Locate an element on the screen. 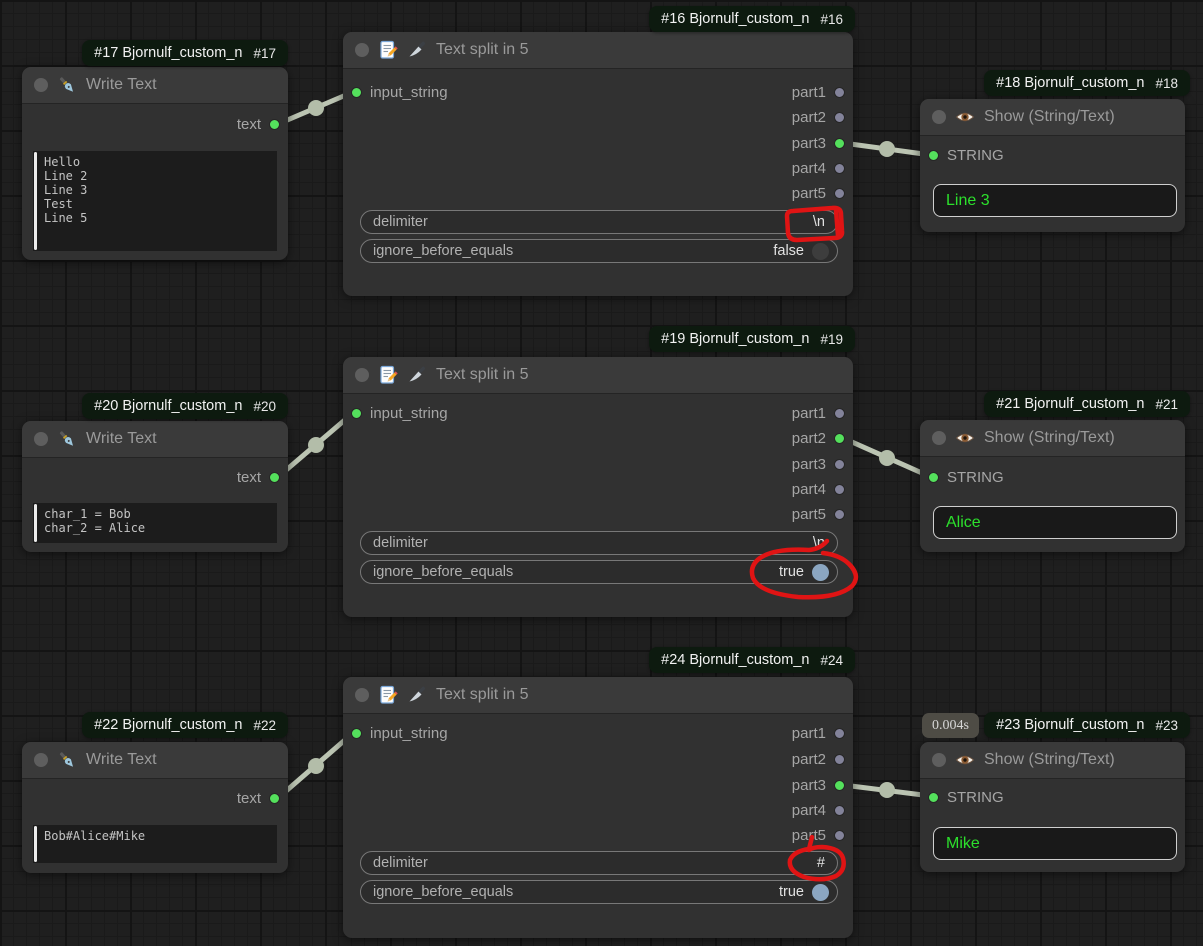 This screenshot has height=946, width=1203. badge-title: #16 Bjornulf_custom_n is located at coordinates (735, 19).